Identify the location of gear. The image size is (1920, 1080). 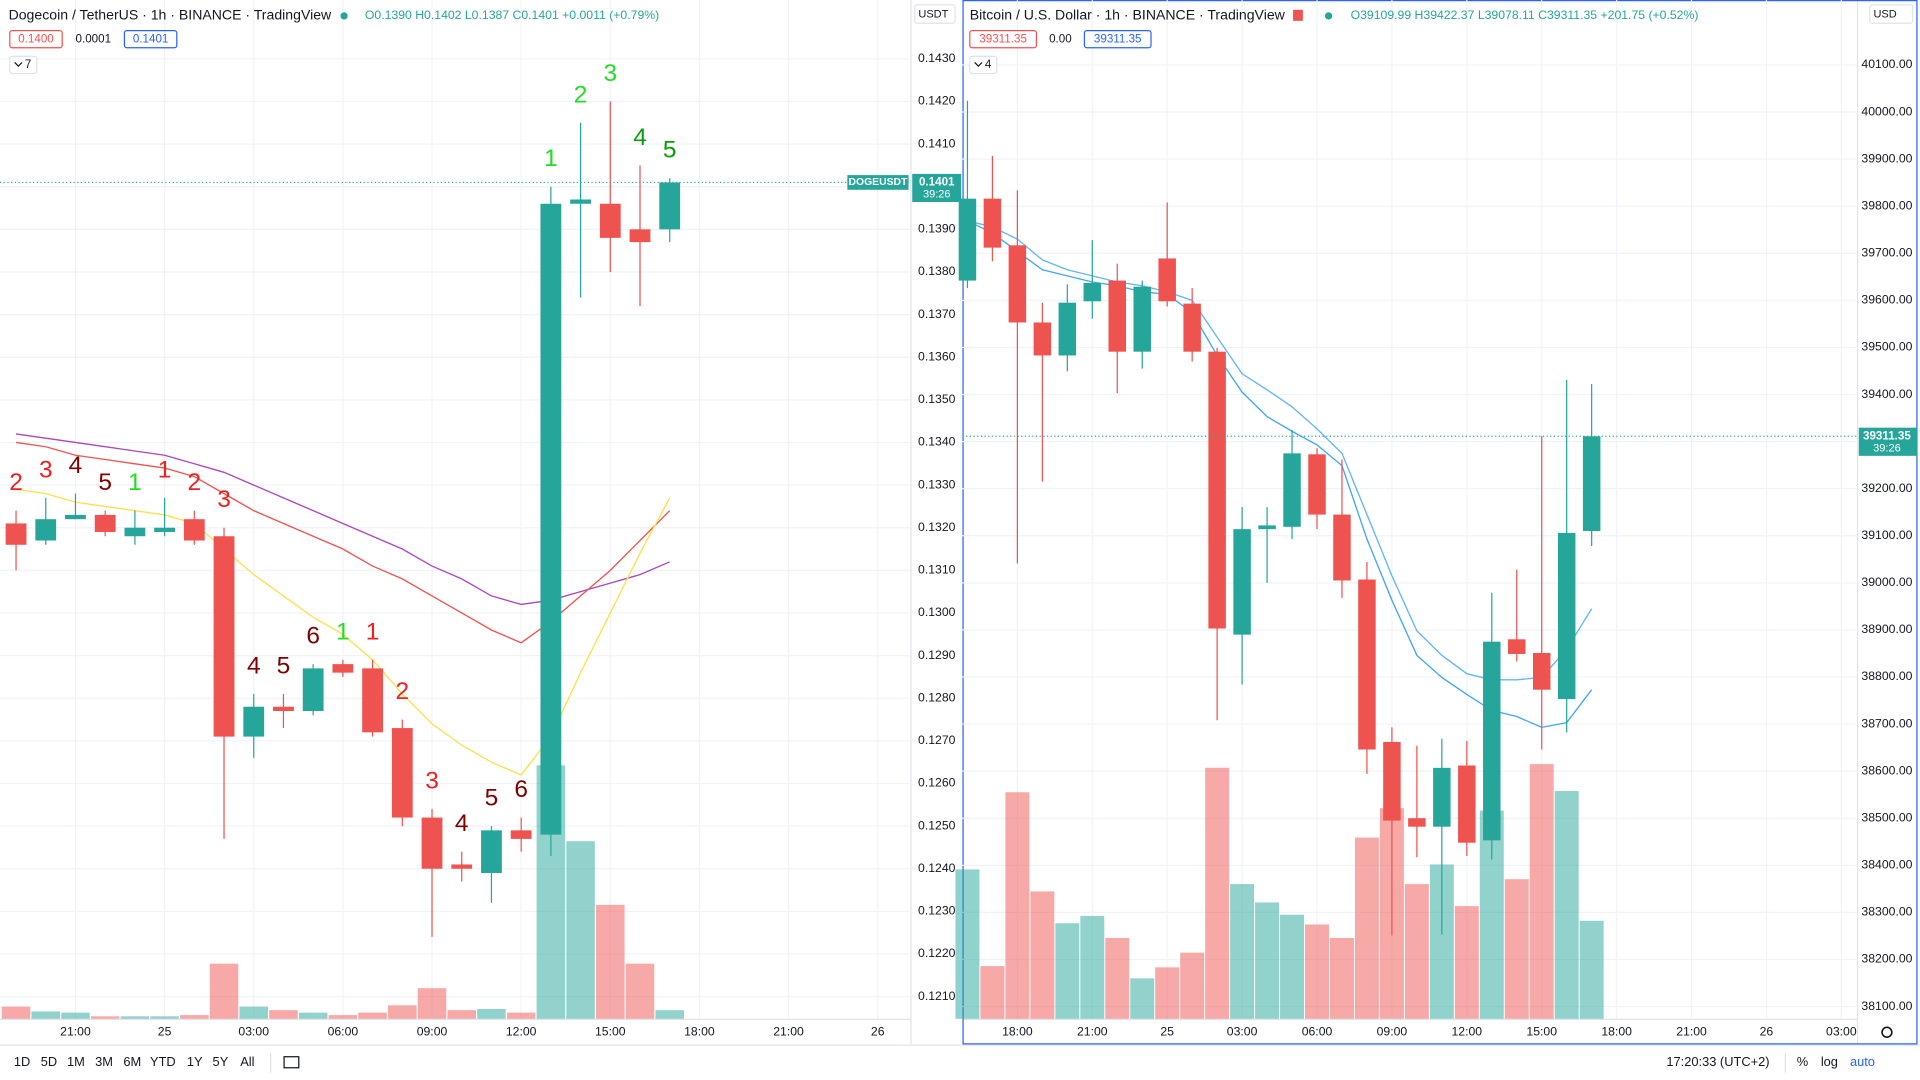
(1887, 1032).